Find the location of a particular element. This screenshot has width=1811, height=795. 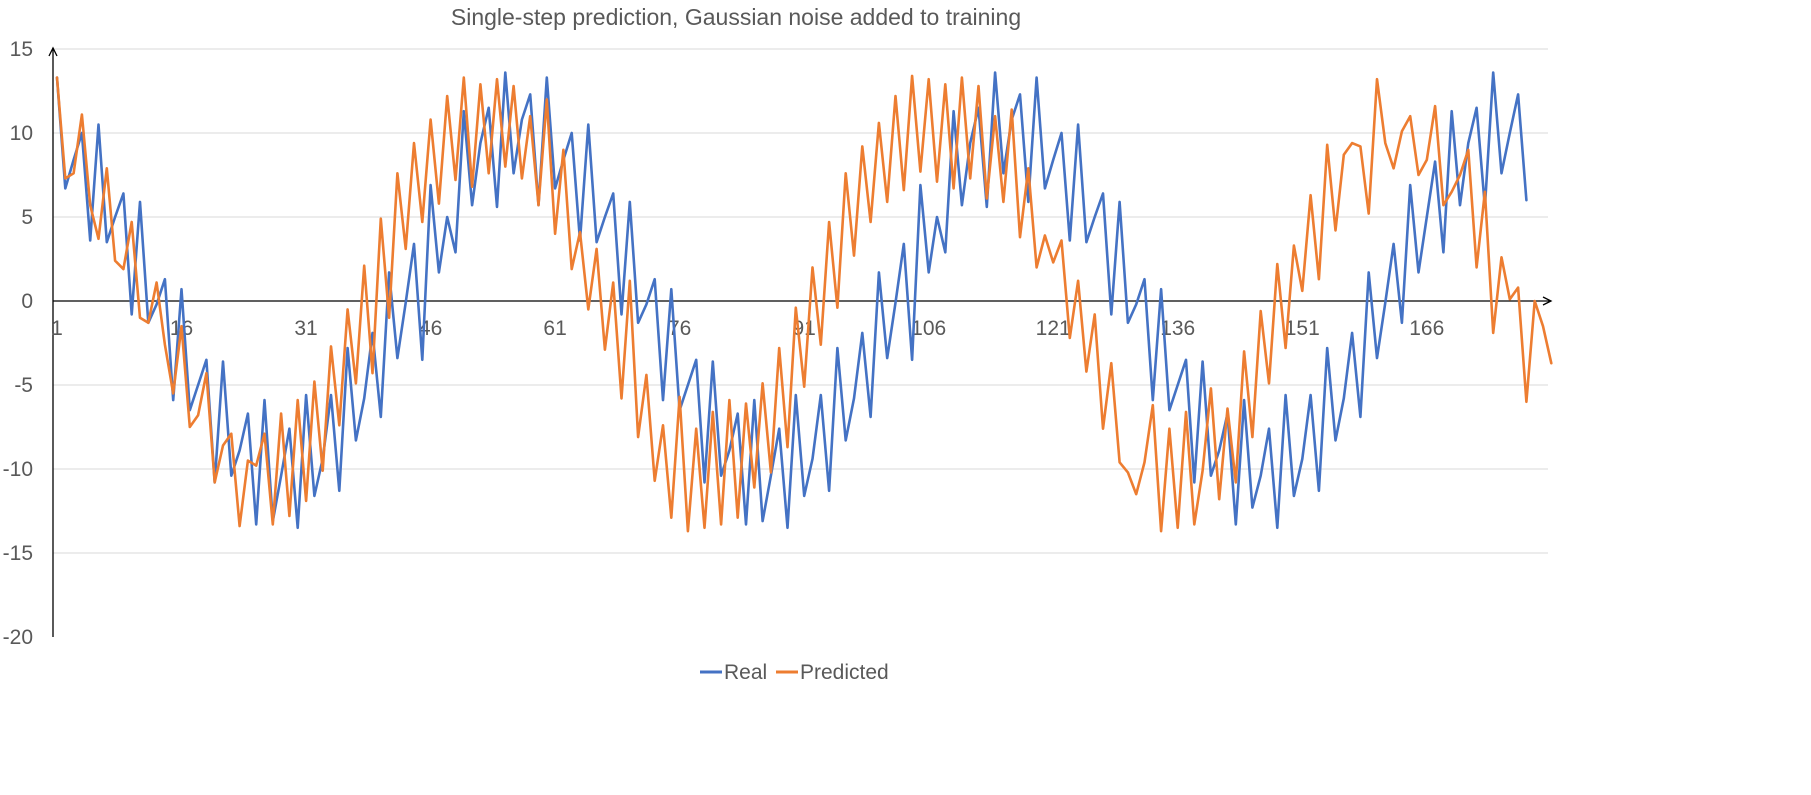

x-tick-label: 151 is located at coordinates (1302, 328).